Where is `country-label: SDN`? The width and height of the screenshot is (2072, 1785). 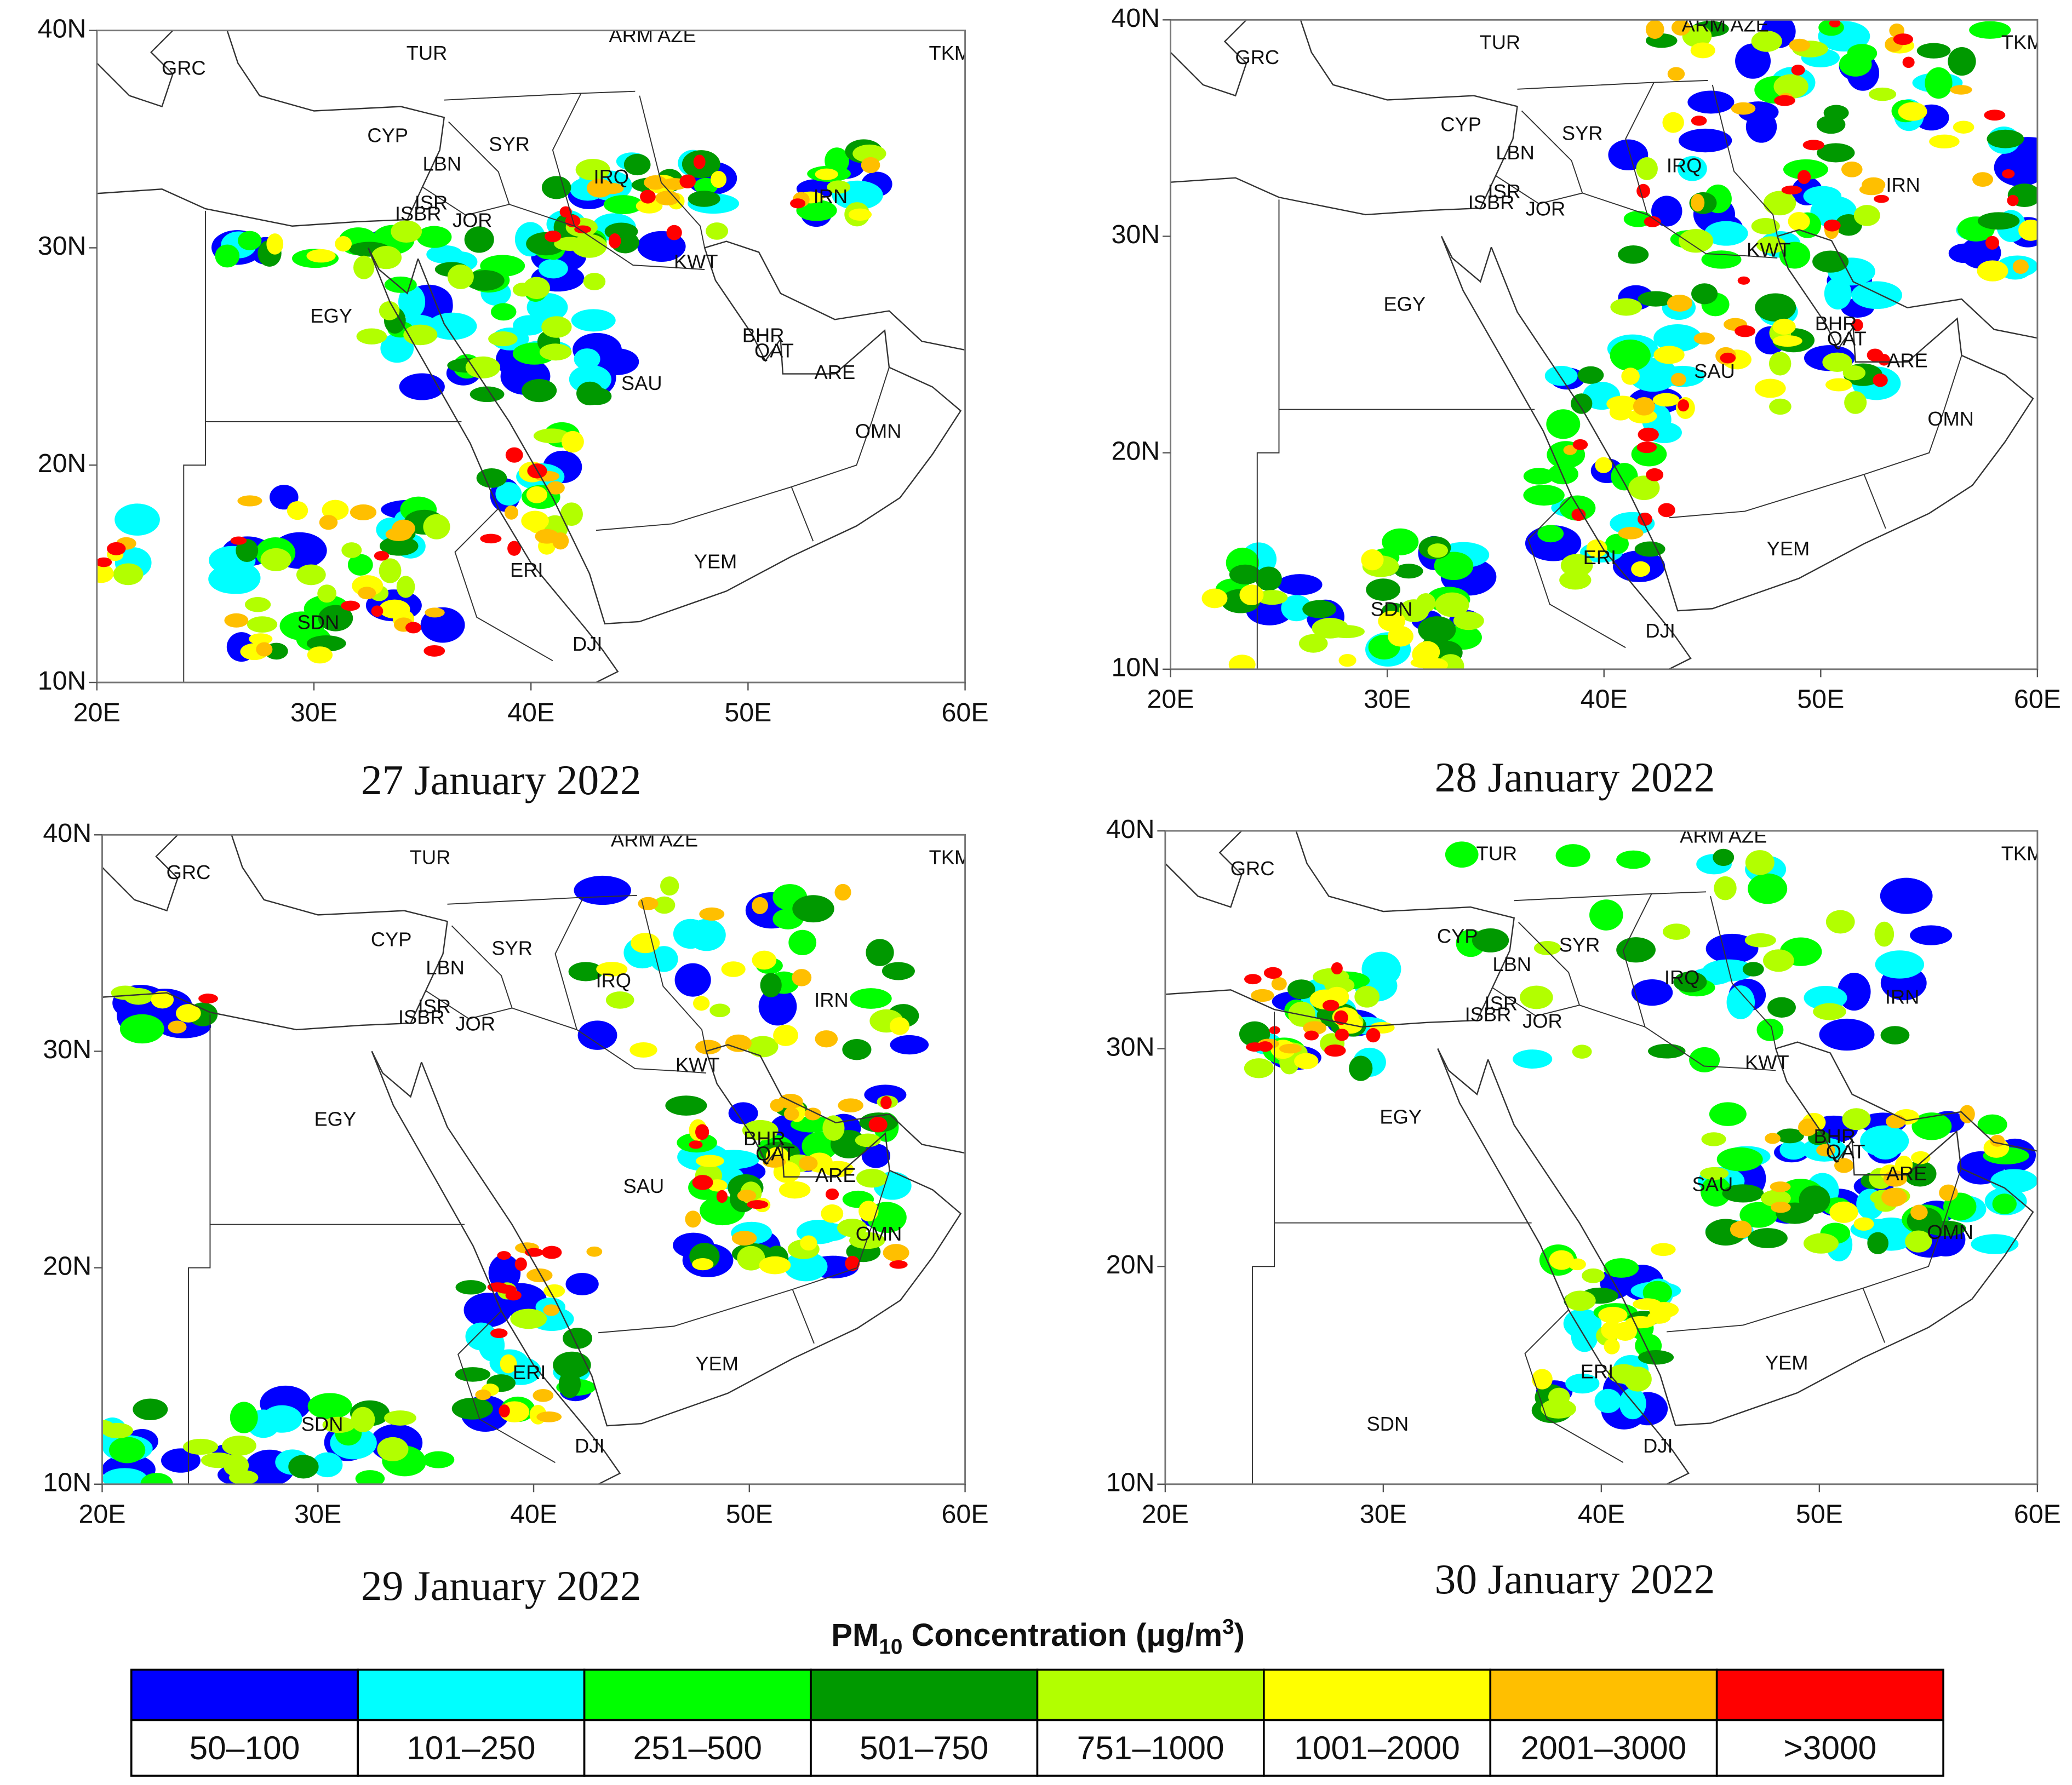 country-label: SDN is located at coordinates (318, 622).